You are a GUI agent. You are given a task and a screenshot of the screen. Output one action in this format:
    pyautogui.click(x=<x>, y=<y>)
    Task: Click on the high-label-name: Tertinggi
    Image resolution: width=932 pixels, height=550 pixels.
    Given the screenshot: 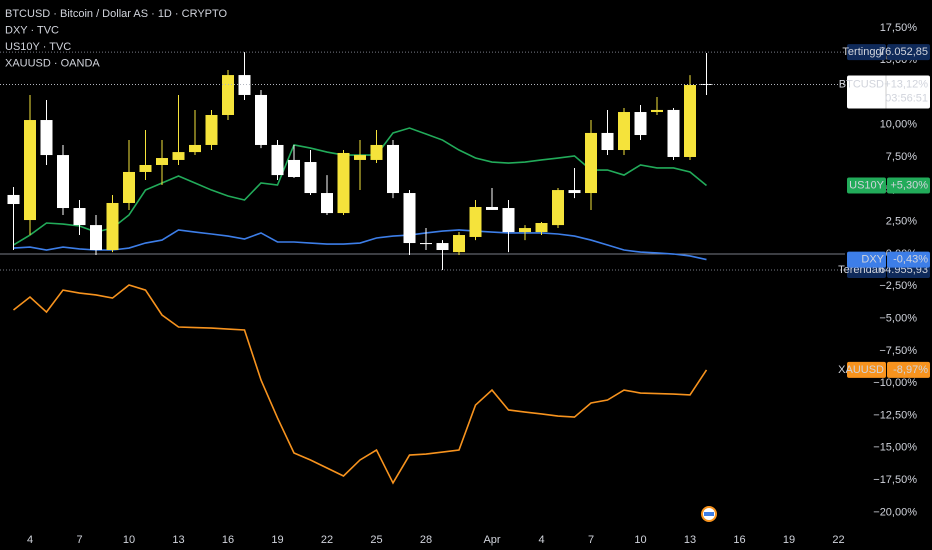 What is the action you would take?
    pyautogui.click(x=863, y=52)
    